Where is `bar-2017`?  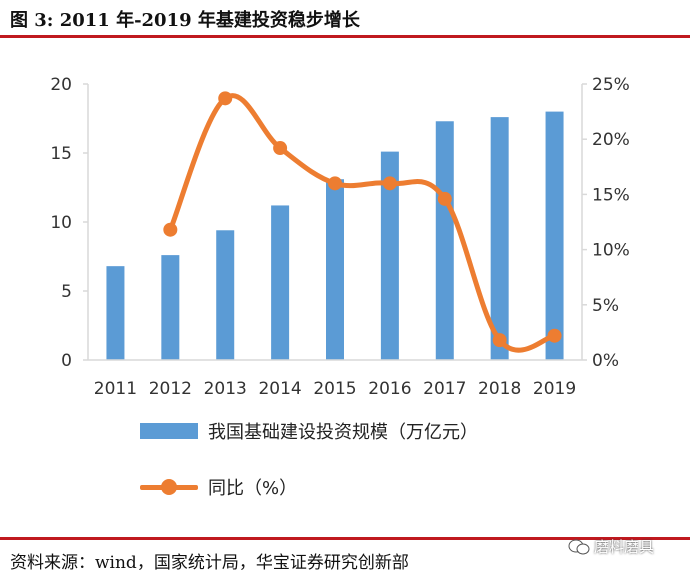
bar-2017 is located at coordinates (444, 240).